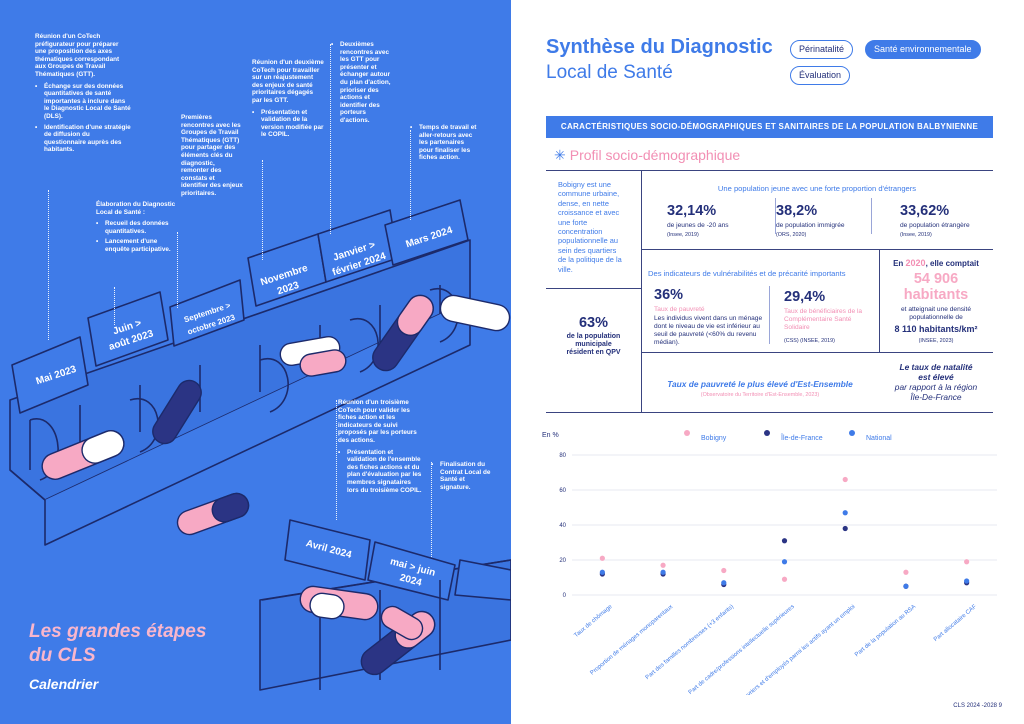  What do you see at coordinates (550, 435) in the screenshot?
I see `y-axis-label: En %` at bounding box center [550, 435].